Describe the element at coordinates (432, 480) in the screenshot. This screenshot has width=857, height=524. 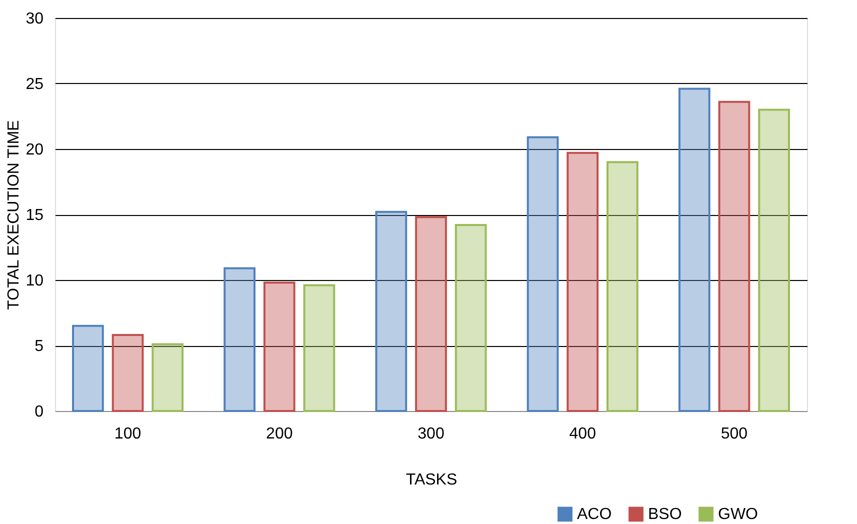
I see `x-axis-title: TASKS` at that location.